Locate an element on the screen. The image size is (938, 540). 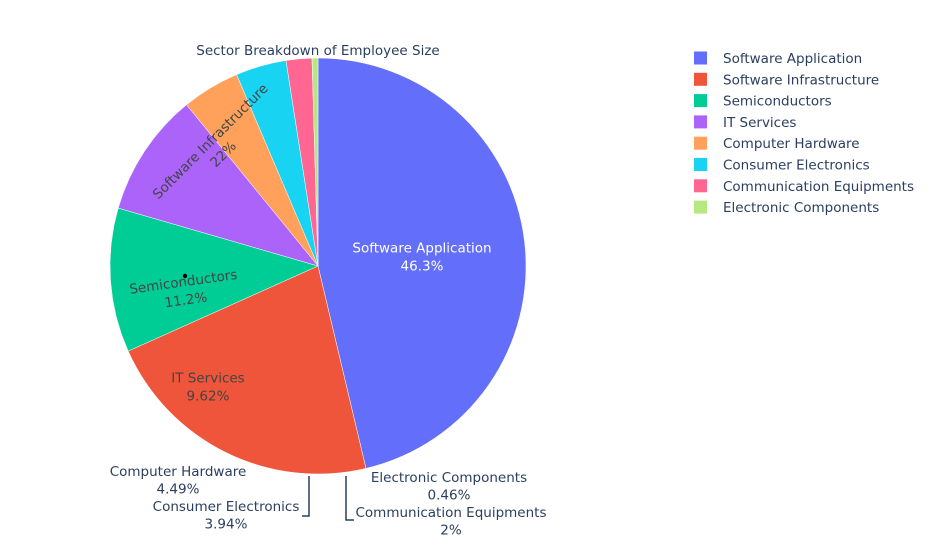
slice-label-electronic-components: Electronic Components 0.46% is located at coordinates (449, 487).